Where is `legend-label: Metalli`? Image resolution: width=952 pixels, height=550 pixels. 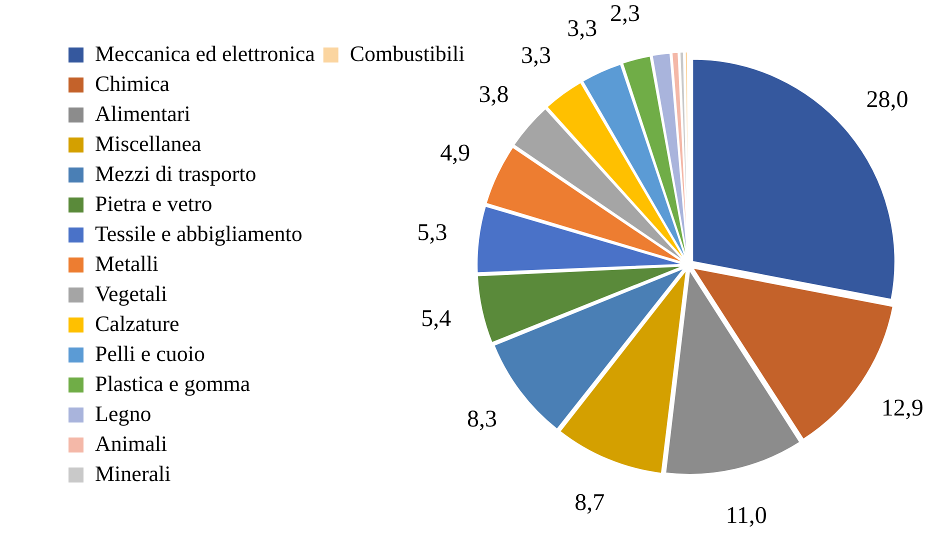 legend-label: Metalli is located at coordinates (127, 263).